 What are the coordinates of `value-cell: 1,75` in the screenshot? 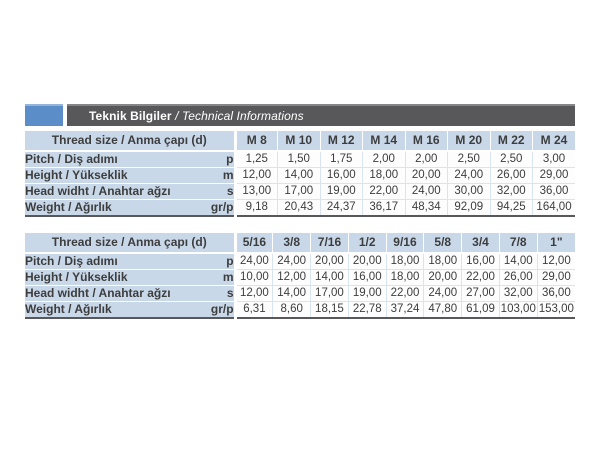 It's located at (341, 159).